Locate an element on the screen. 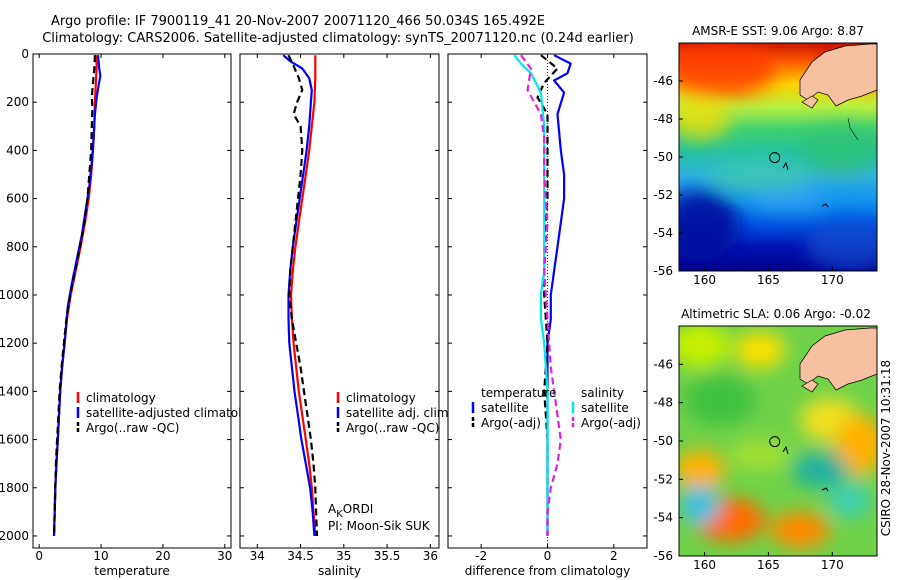  legend-entry-label: satellite adj. clim. is located at coordinates (399, 413).